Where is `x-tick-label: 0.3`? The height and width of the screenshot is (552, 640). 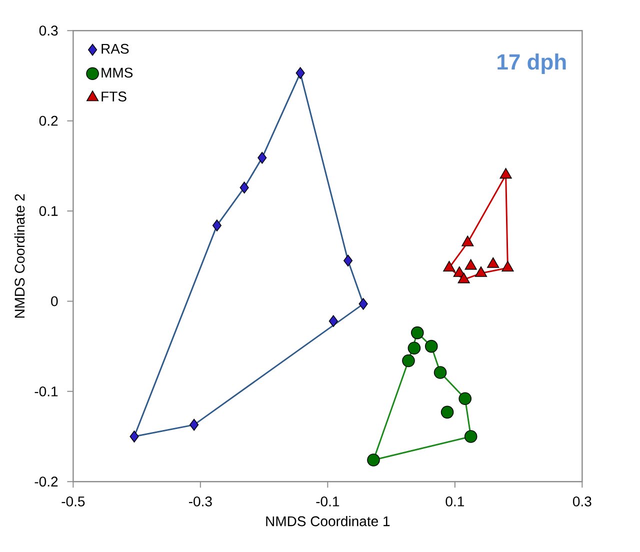
x-tick-label: 0.3 is located at coordinates (582, 501).